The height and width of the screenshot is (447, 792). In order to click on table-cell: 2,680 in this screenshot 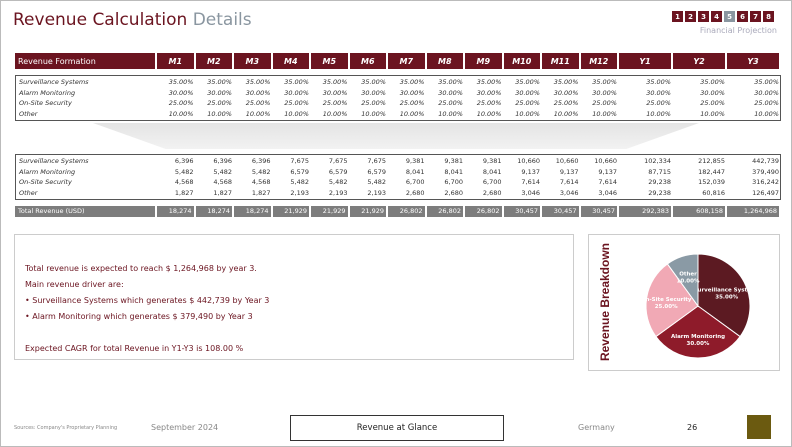, I will do `click(453, 192)`.